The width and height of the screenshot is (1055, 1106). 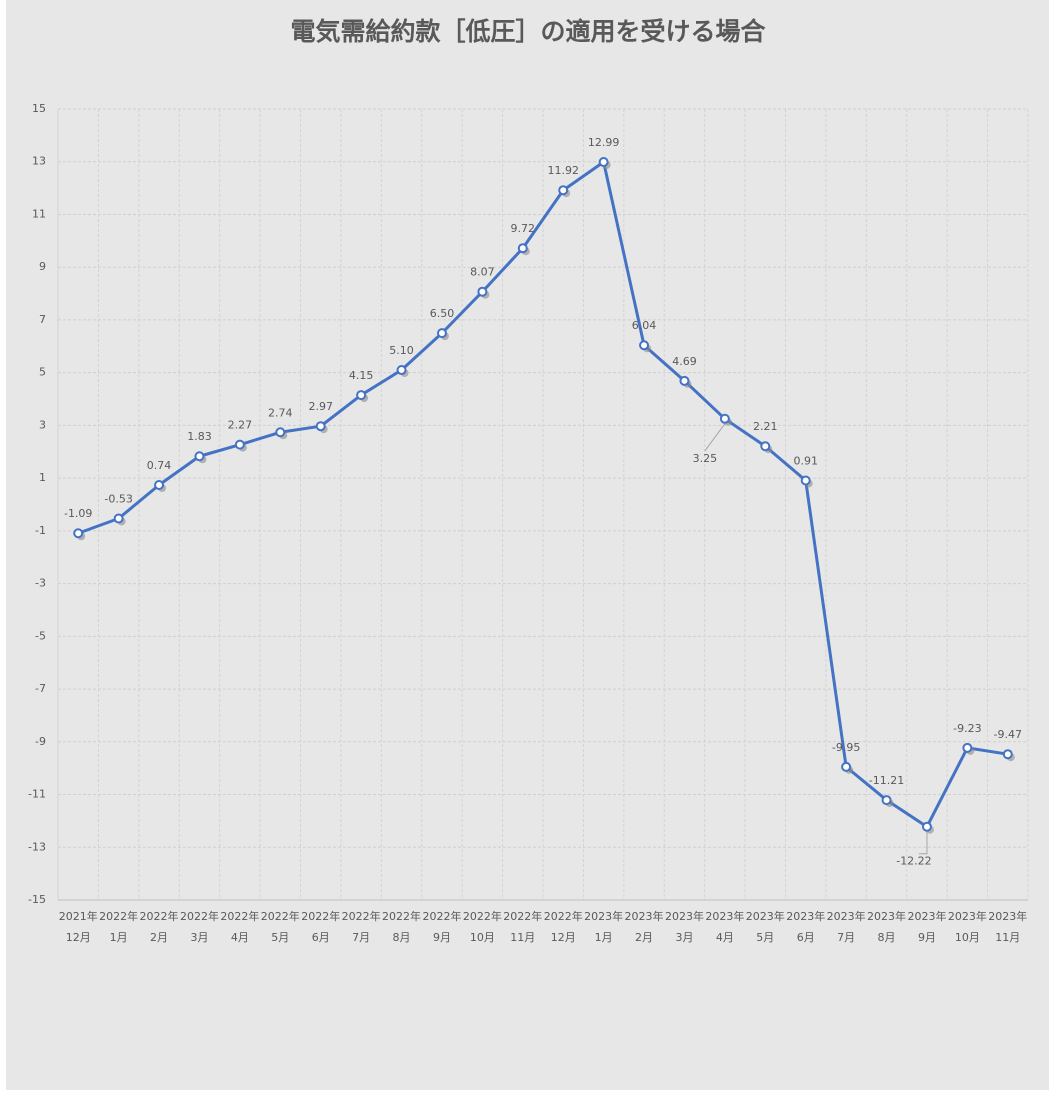 I want to click on data-label: 2.74, so click(x=280, y=412).